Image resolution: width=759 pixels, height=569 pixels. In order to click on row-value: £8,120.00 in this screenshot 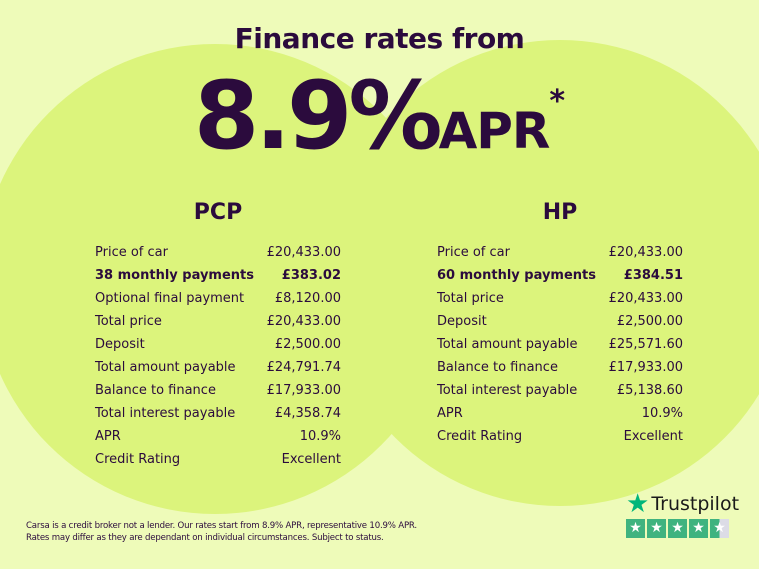, I will do `click(307, 298)`.